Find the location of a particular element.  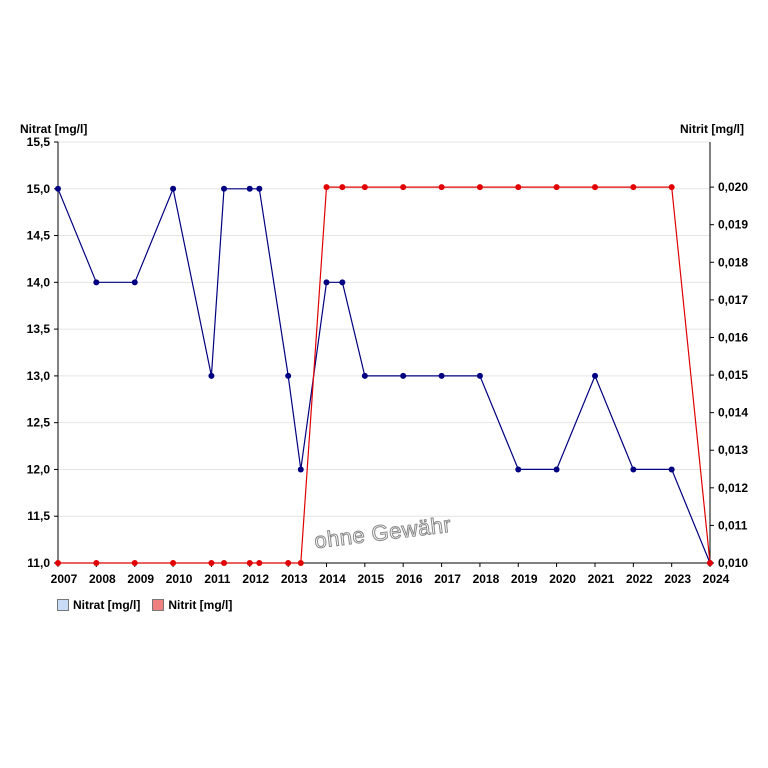

legend-item-nitrat: Nitrat [mg/l] is located at coordinates (98, 605).